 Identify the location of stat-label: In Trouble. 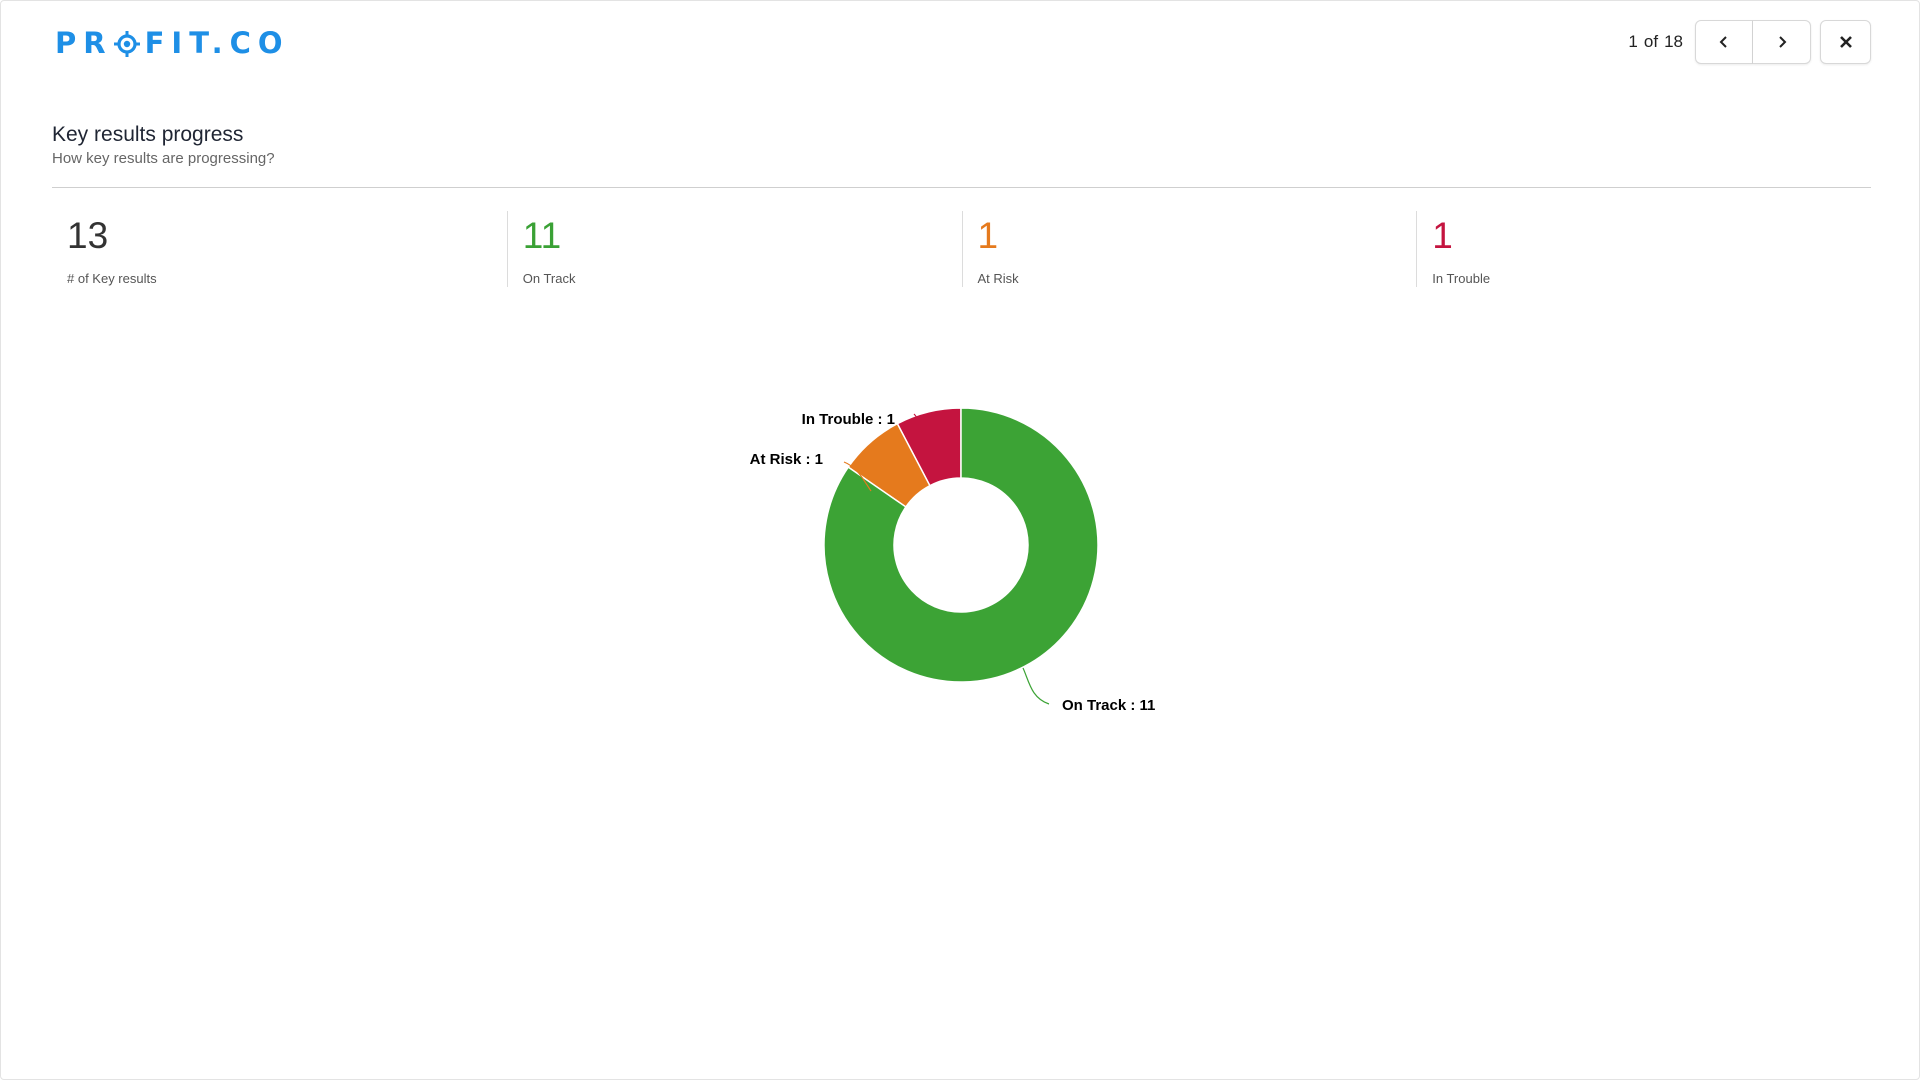
(1461, 278).